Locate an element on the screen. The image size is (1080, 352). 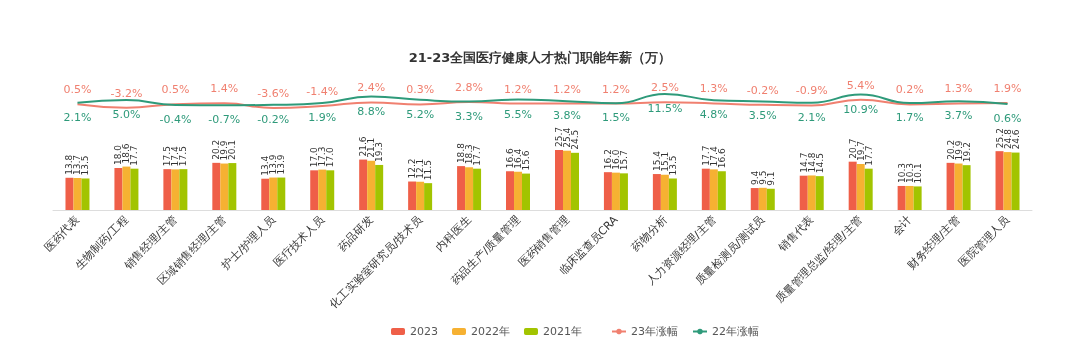
data-label: 25.2 is located at coordinates (999, 138).